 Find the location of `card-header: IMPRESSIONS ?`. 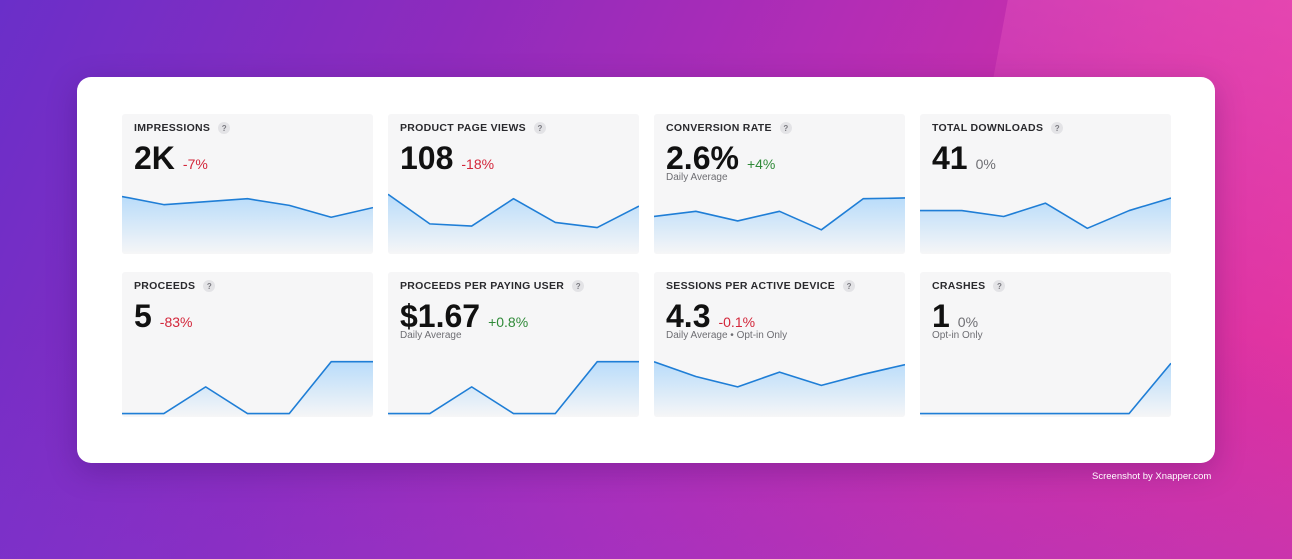

card-header: IMPRESSIONS ? is located at coordinates (182, 128).